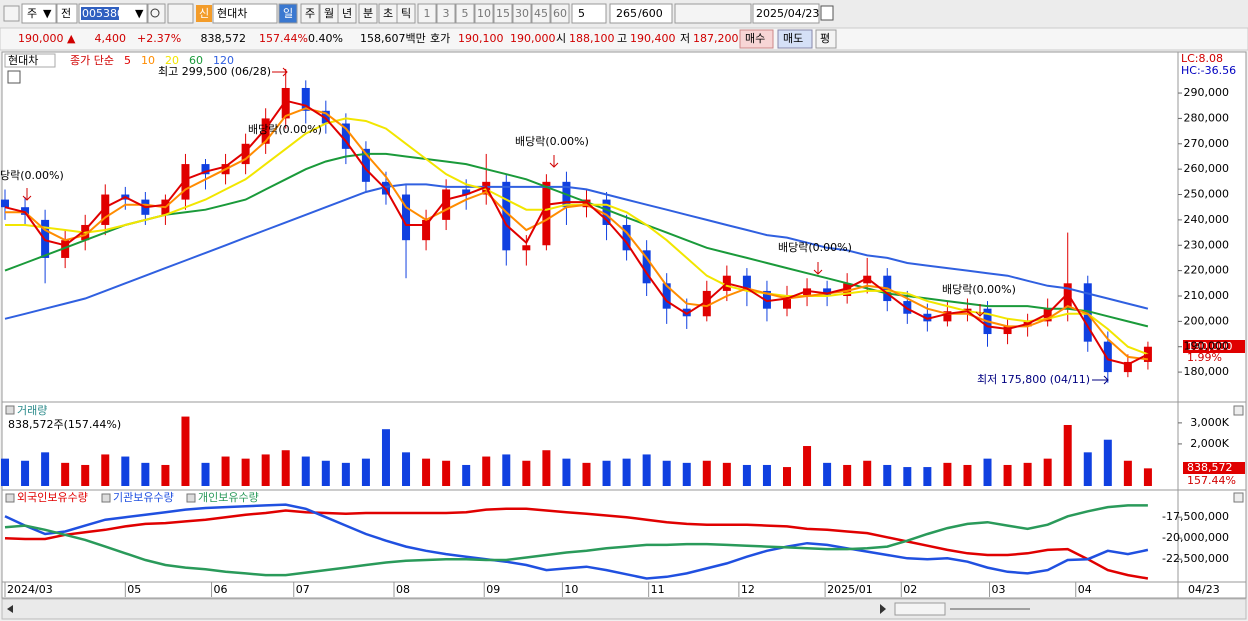 The height and width of the screenshot is (621, 1248). I want to click on series-line, so click(576, 540).